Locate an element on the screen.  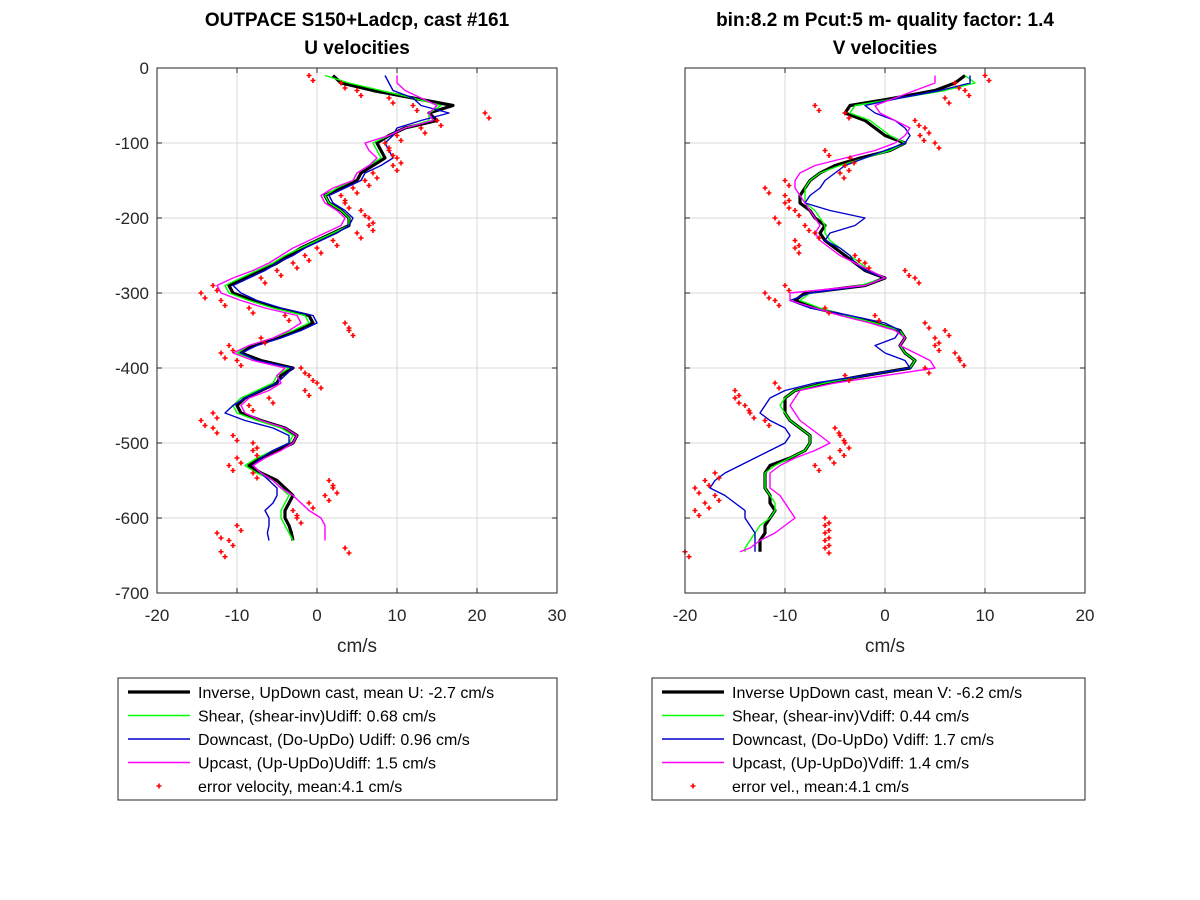
v-error-point-16-b is located at coordinates (789, 200).